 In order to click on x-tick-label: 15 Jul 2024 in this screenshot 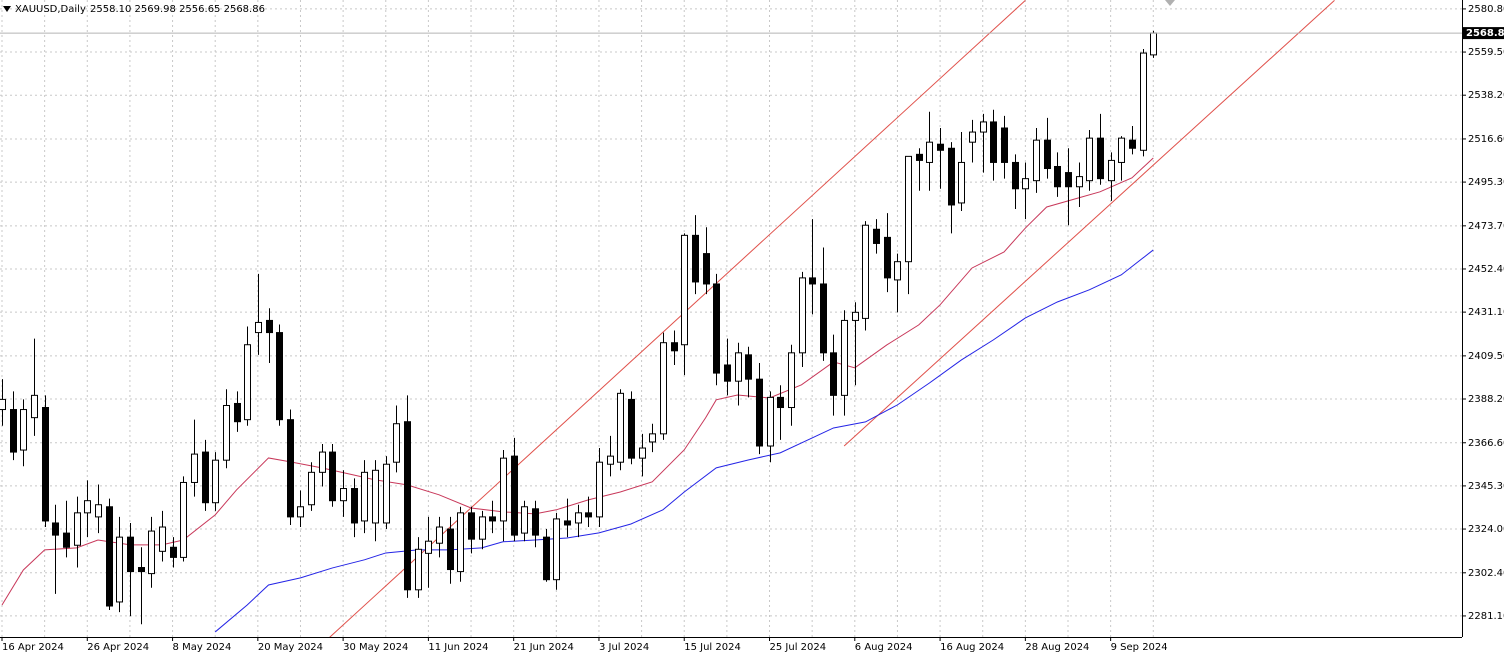, I will do `click(712, 647)`.